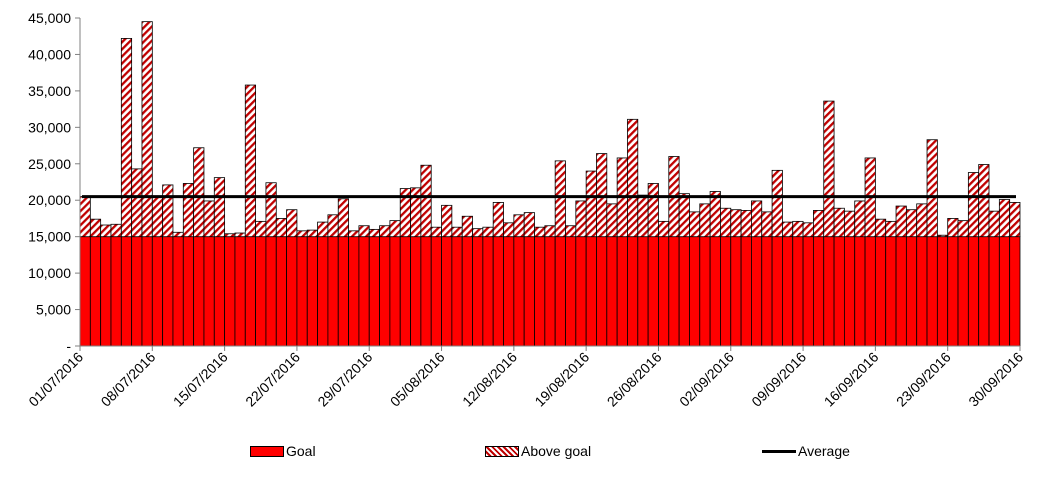 This screenshot has width=1059, height=479. I want to click on y-tick-label: 25,000, so click(49, 164).